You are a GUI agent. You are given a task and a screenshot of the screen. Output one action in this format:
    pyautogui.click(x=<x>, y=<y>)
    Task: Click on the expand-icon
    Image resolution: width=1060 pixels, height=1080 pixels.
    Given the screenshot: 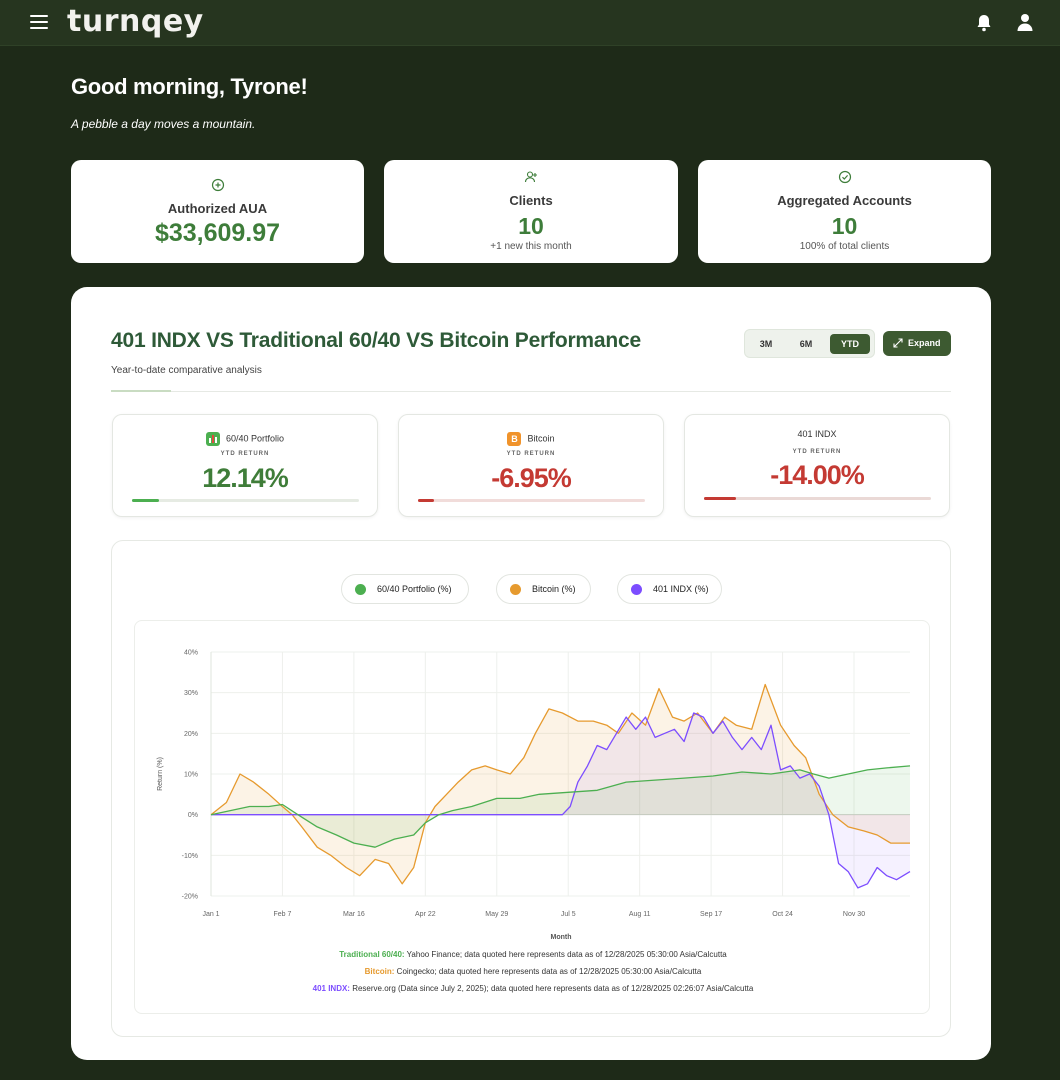 What is the action you would take?
    pyautogui.click(x=898, y=343)
    